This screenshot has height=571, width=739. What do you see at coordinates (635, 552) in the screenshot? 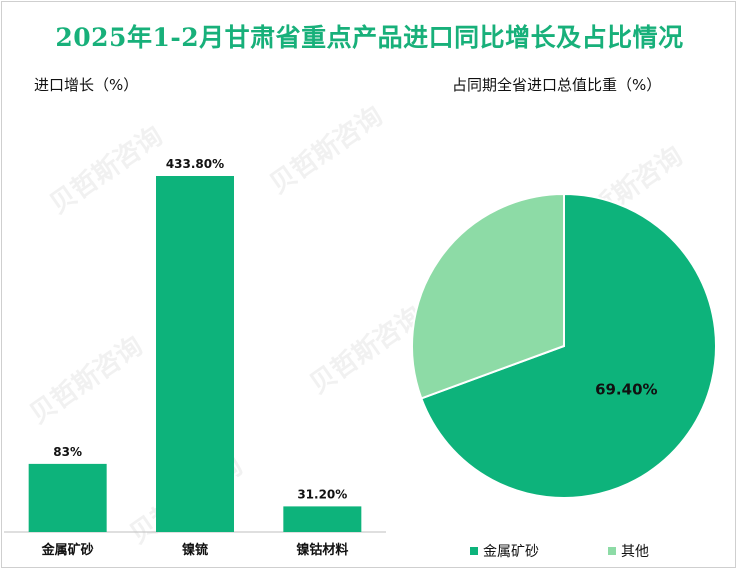
I see `legend-label: 其他` at bounding box center [635, 552].